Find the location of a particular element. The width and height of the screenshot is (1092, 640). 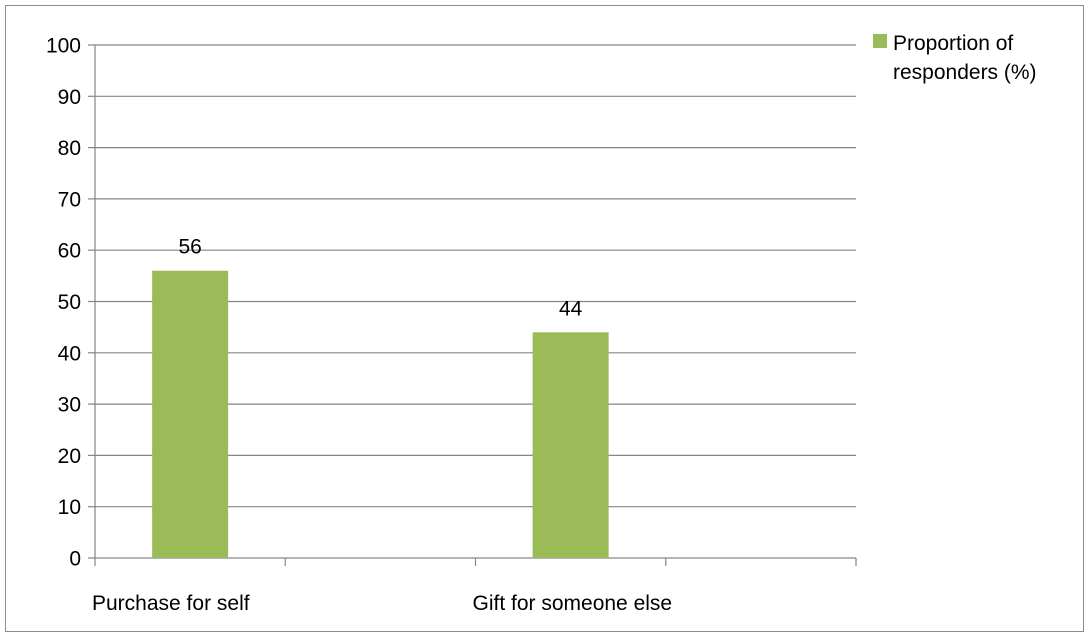

data-labels: 56 44 is located at coordinates (380, 278).